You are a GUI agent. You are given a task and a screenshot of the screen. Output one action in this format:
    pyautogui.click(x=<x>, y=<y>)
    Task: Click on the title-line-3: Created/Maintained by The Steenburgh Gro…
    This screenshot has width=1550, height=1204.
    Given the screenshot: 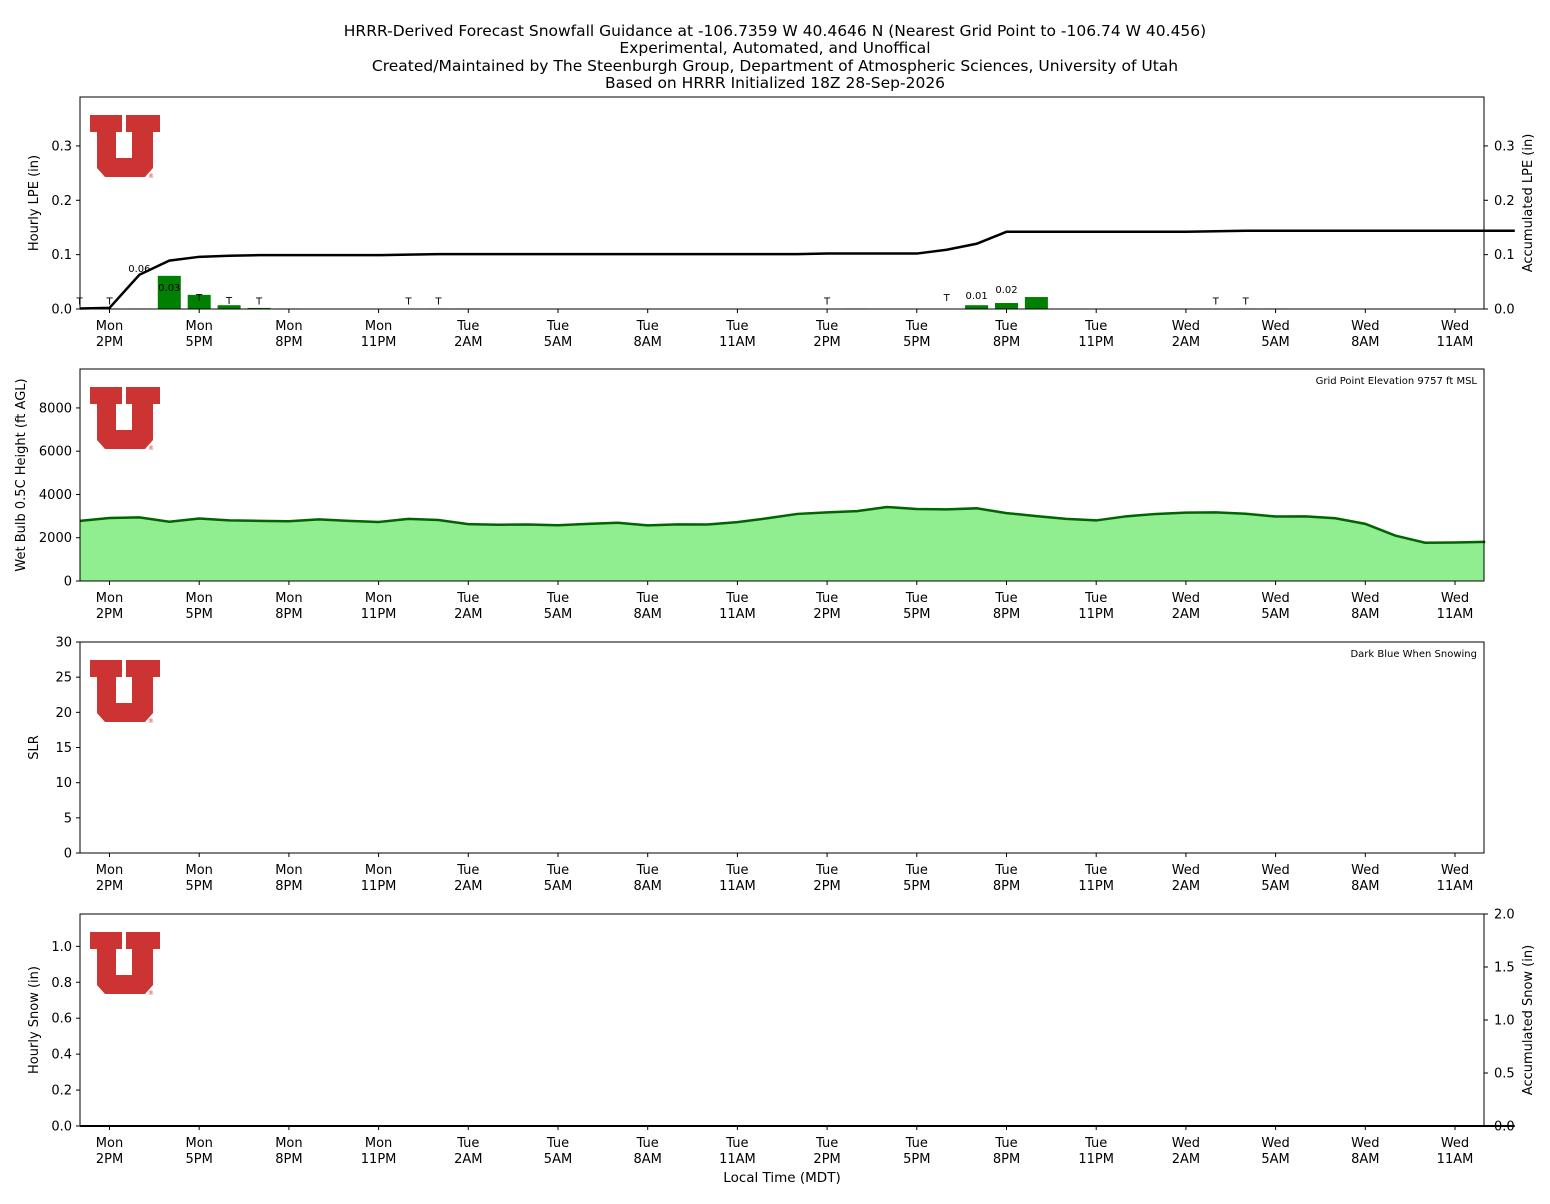 What is the action you would take?
    pyautogui.click(x=775, y=66)
    